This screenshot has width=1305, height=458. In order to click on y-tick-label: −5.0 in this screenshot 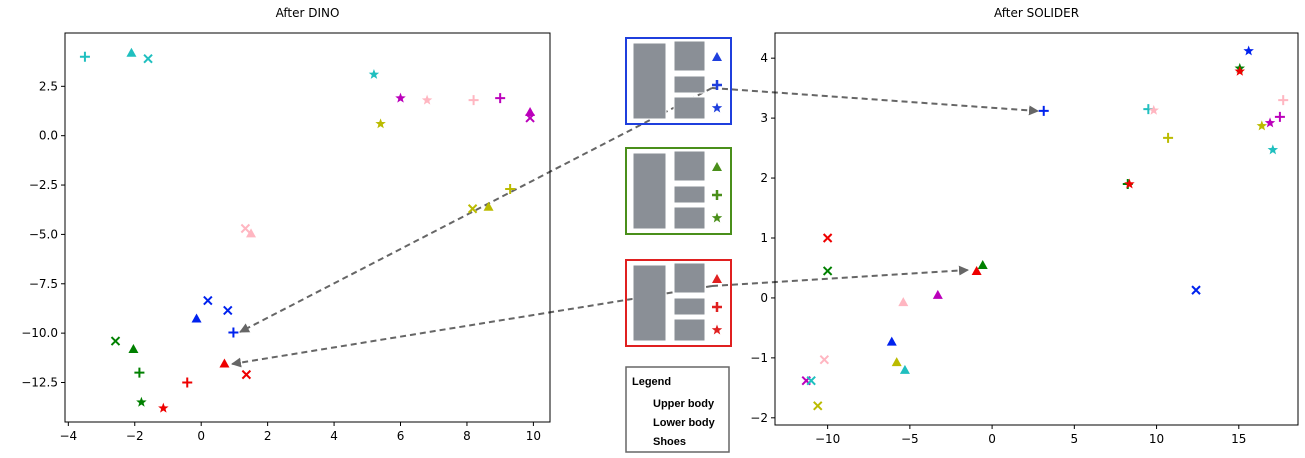, I will do `click(43, 234)`.